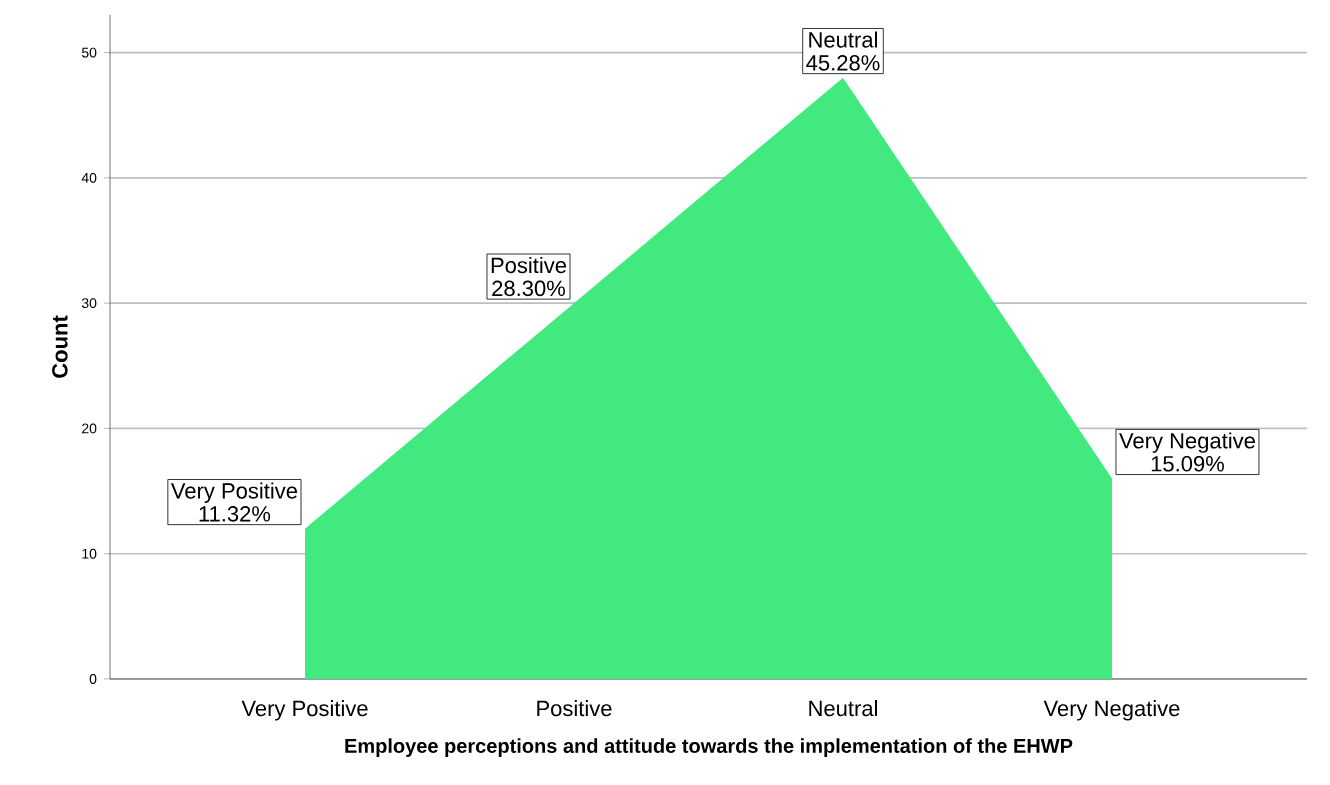  I want to click on category-label: Very Positive, so click(234, 492).